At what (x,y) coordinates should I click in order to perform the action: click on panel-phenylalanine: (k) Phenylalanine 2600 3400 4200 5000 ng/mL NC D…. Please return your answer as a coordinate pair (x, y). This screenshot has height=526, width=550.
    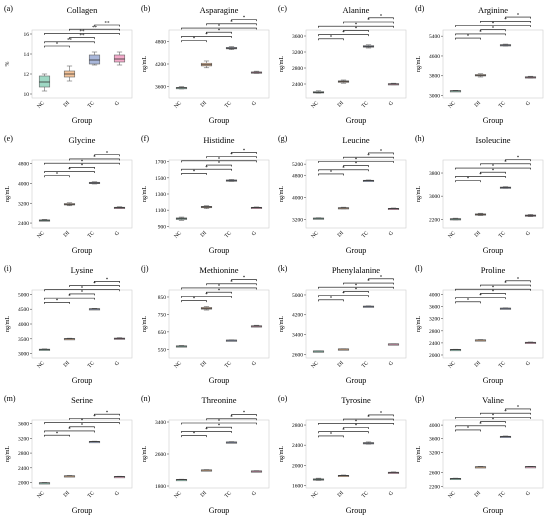
    Looking at the image, I should click on (342, 324).